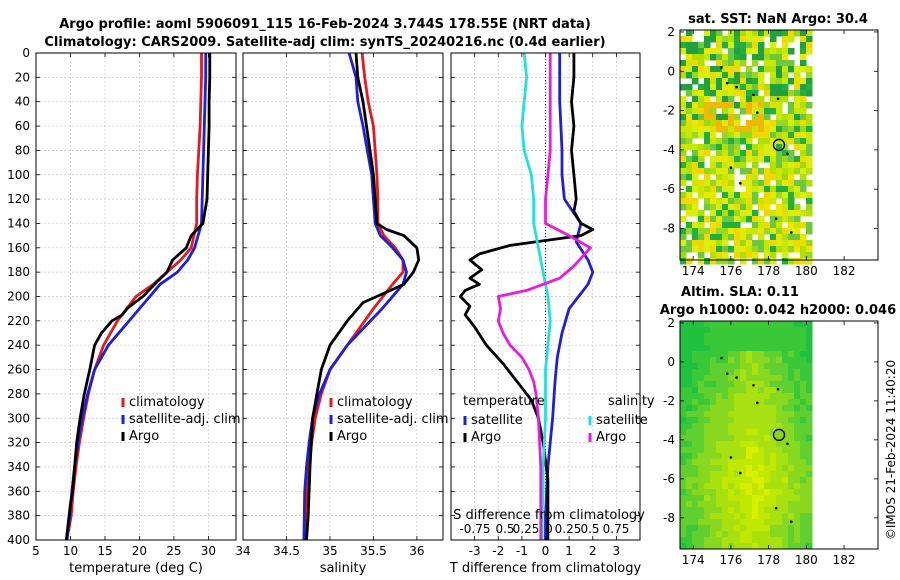 Image resolution: width=900 pixels, height=580 pixels. What do you see at coordinates (611, 437) in the screenshot?
I see `diff-legend-right-label: Argo` at bounding box center [611, 437].